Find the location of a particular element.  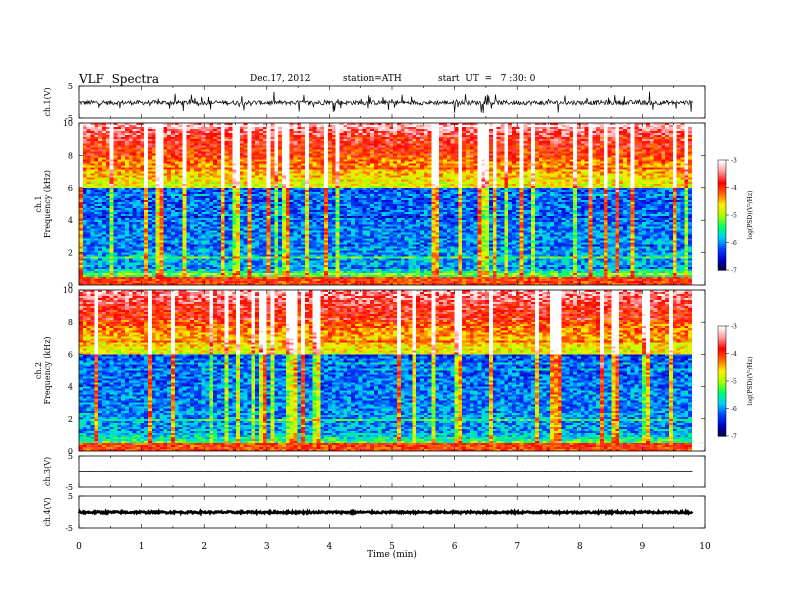

ch1_spectrogram-ytick-label: 2 is located at coordinates (70, 253).